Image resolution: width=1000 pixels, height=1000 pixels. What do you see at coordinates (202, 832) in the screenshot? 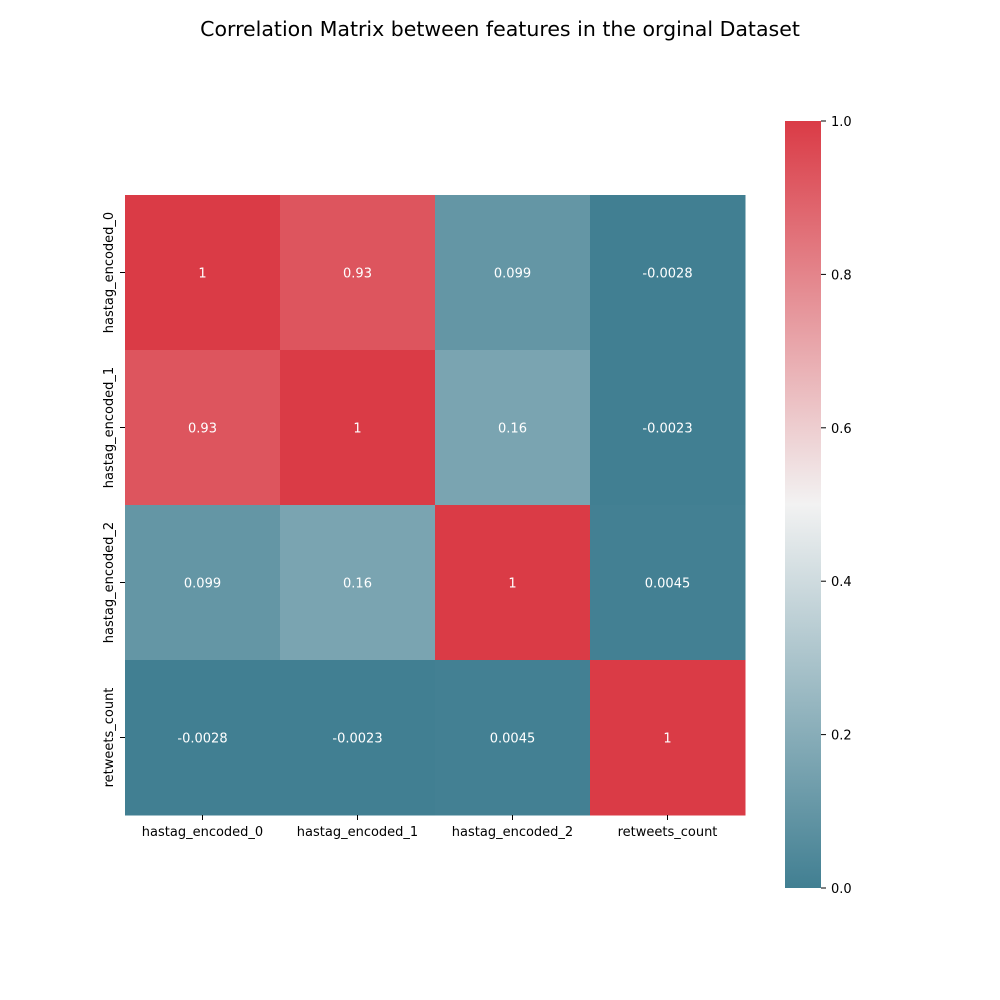
I see `x-tick-label: hastag_encoded_0` at bounding box center [202, 832].